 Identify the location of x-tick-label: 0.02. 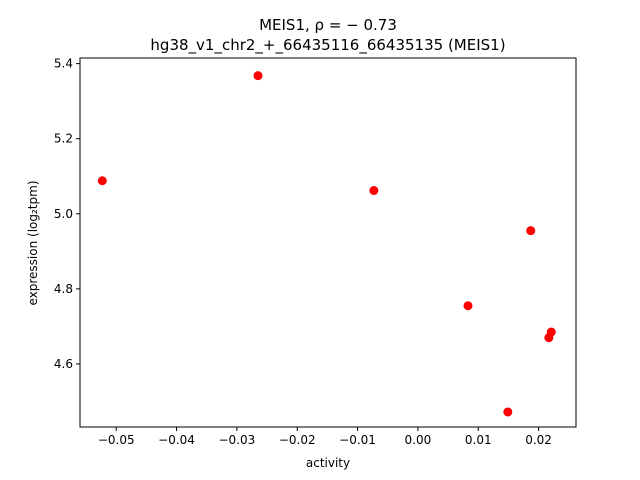
(538, 440).